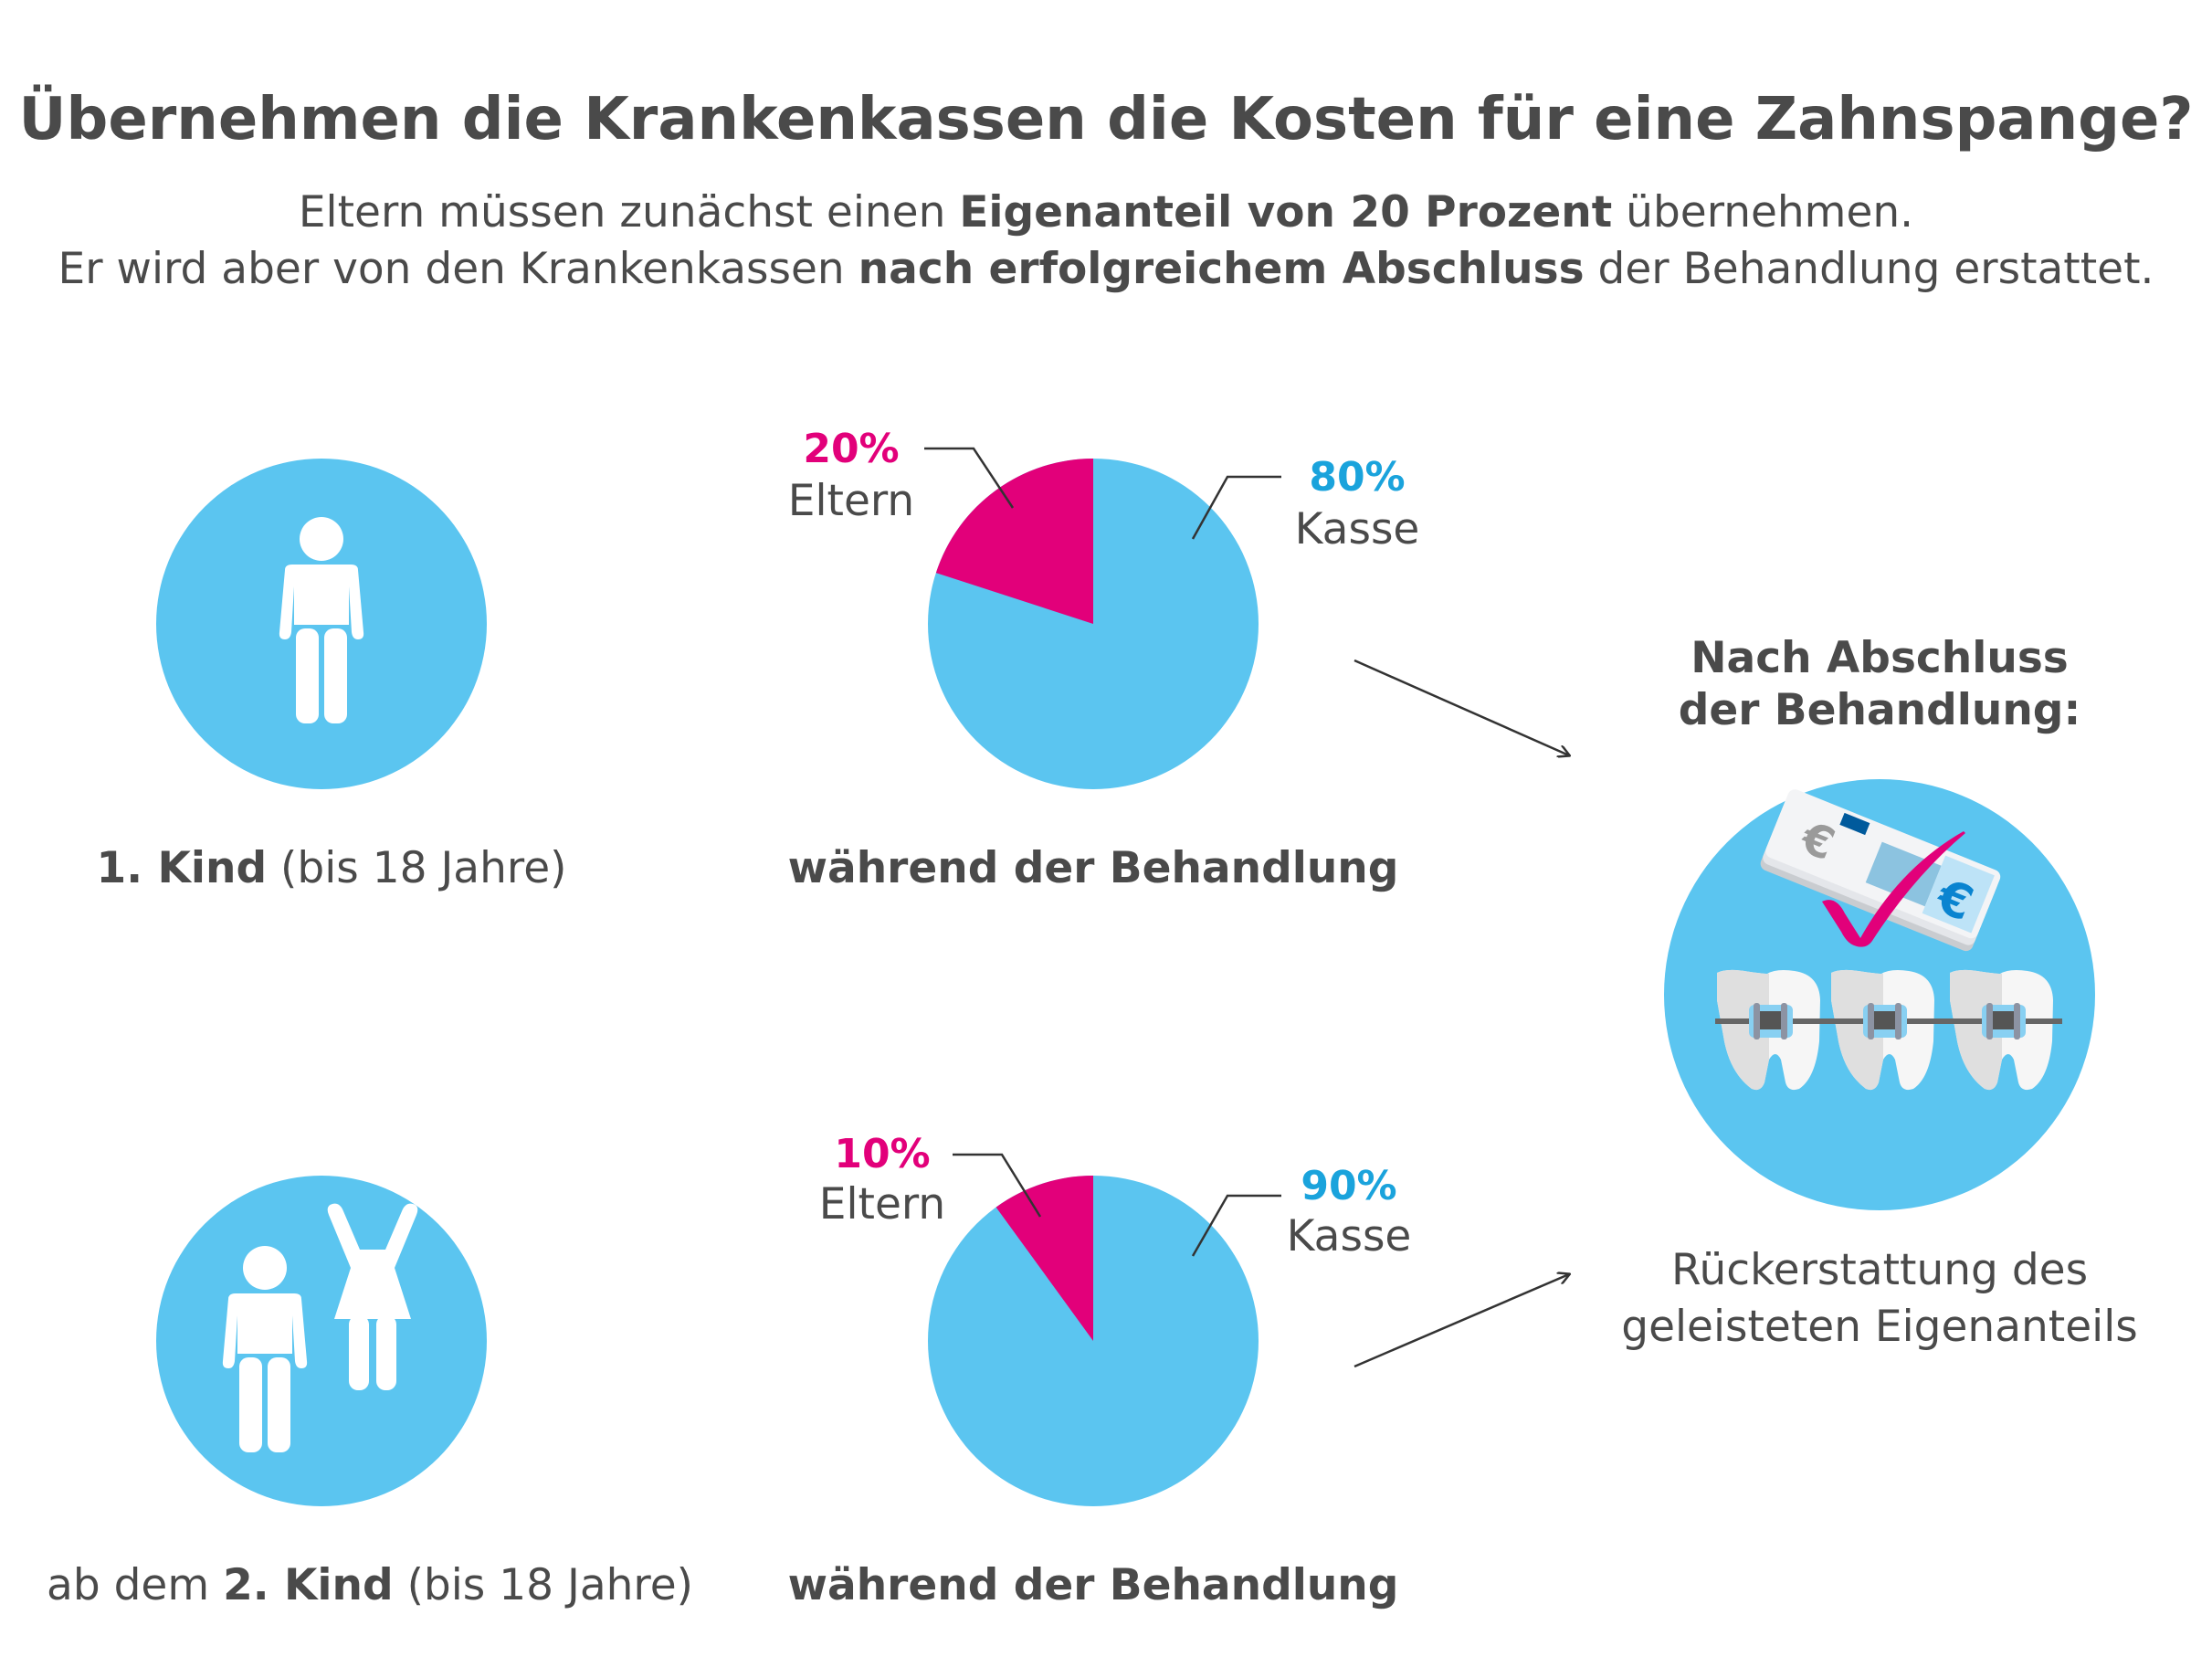  Describe the element at coordinates (1349, 1186) in the screenshot. I see `kasse-value: 90%` at that location.